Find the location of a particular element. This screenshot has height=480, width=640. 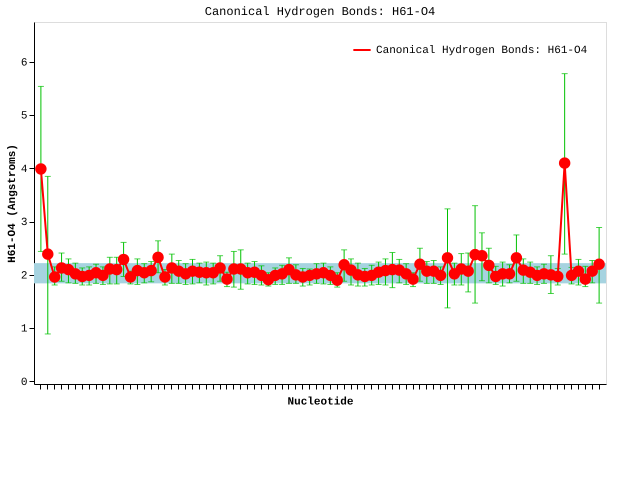

y-tick-label: 0 is located at coordinates (24, 382).